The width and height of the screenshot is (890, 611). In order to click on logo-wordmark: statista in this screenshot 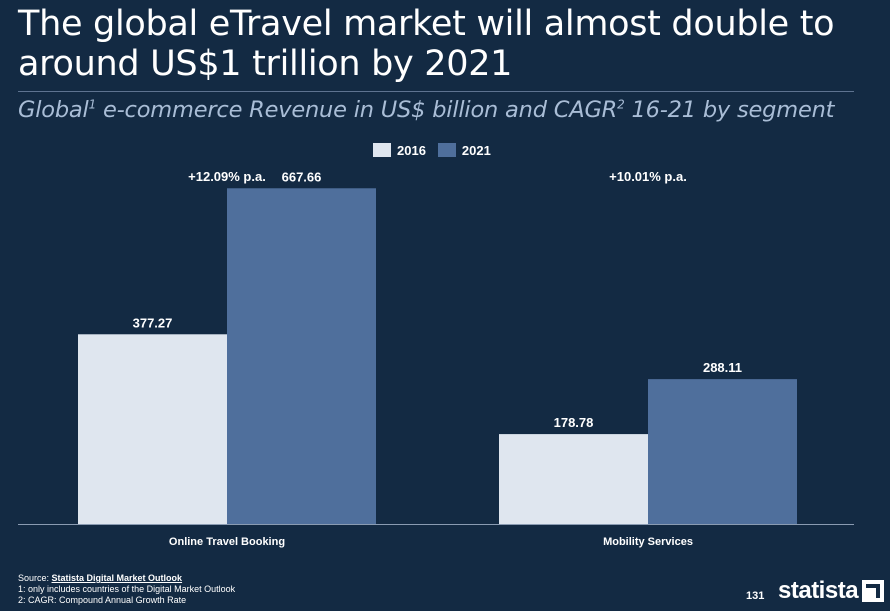, I will do `click(818, 590)`.